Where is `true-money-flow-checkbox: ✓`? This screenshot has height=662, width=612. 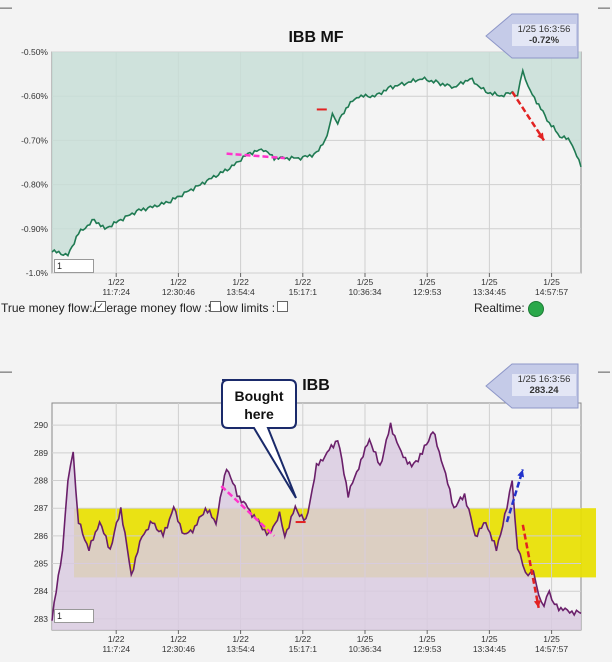
true-money-flow-checkbox: ✓ is located at coordinates (100, 306).